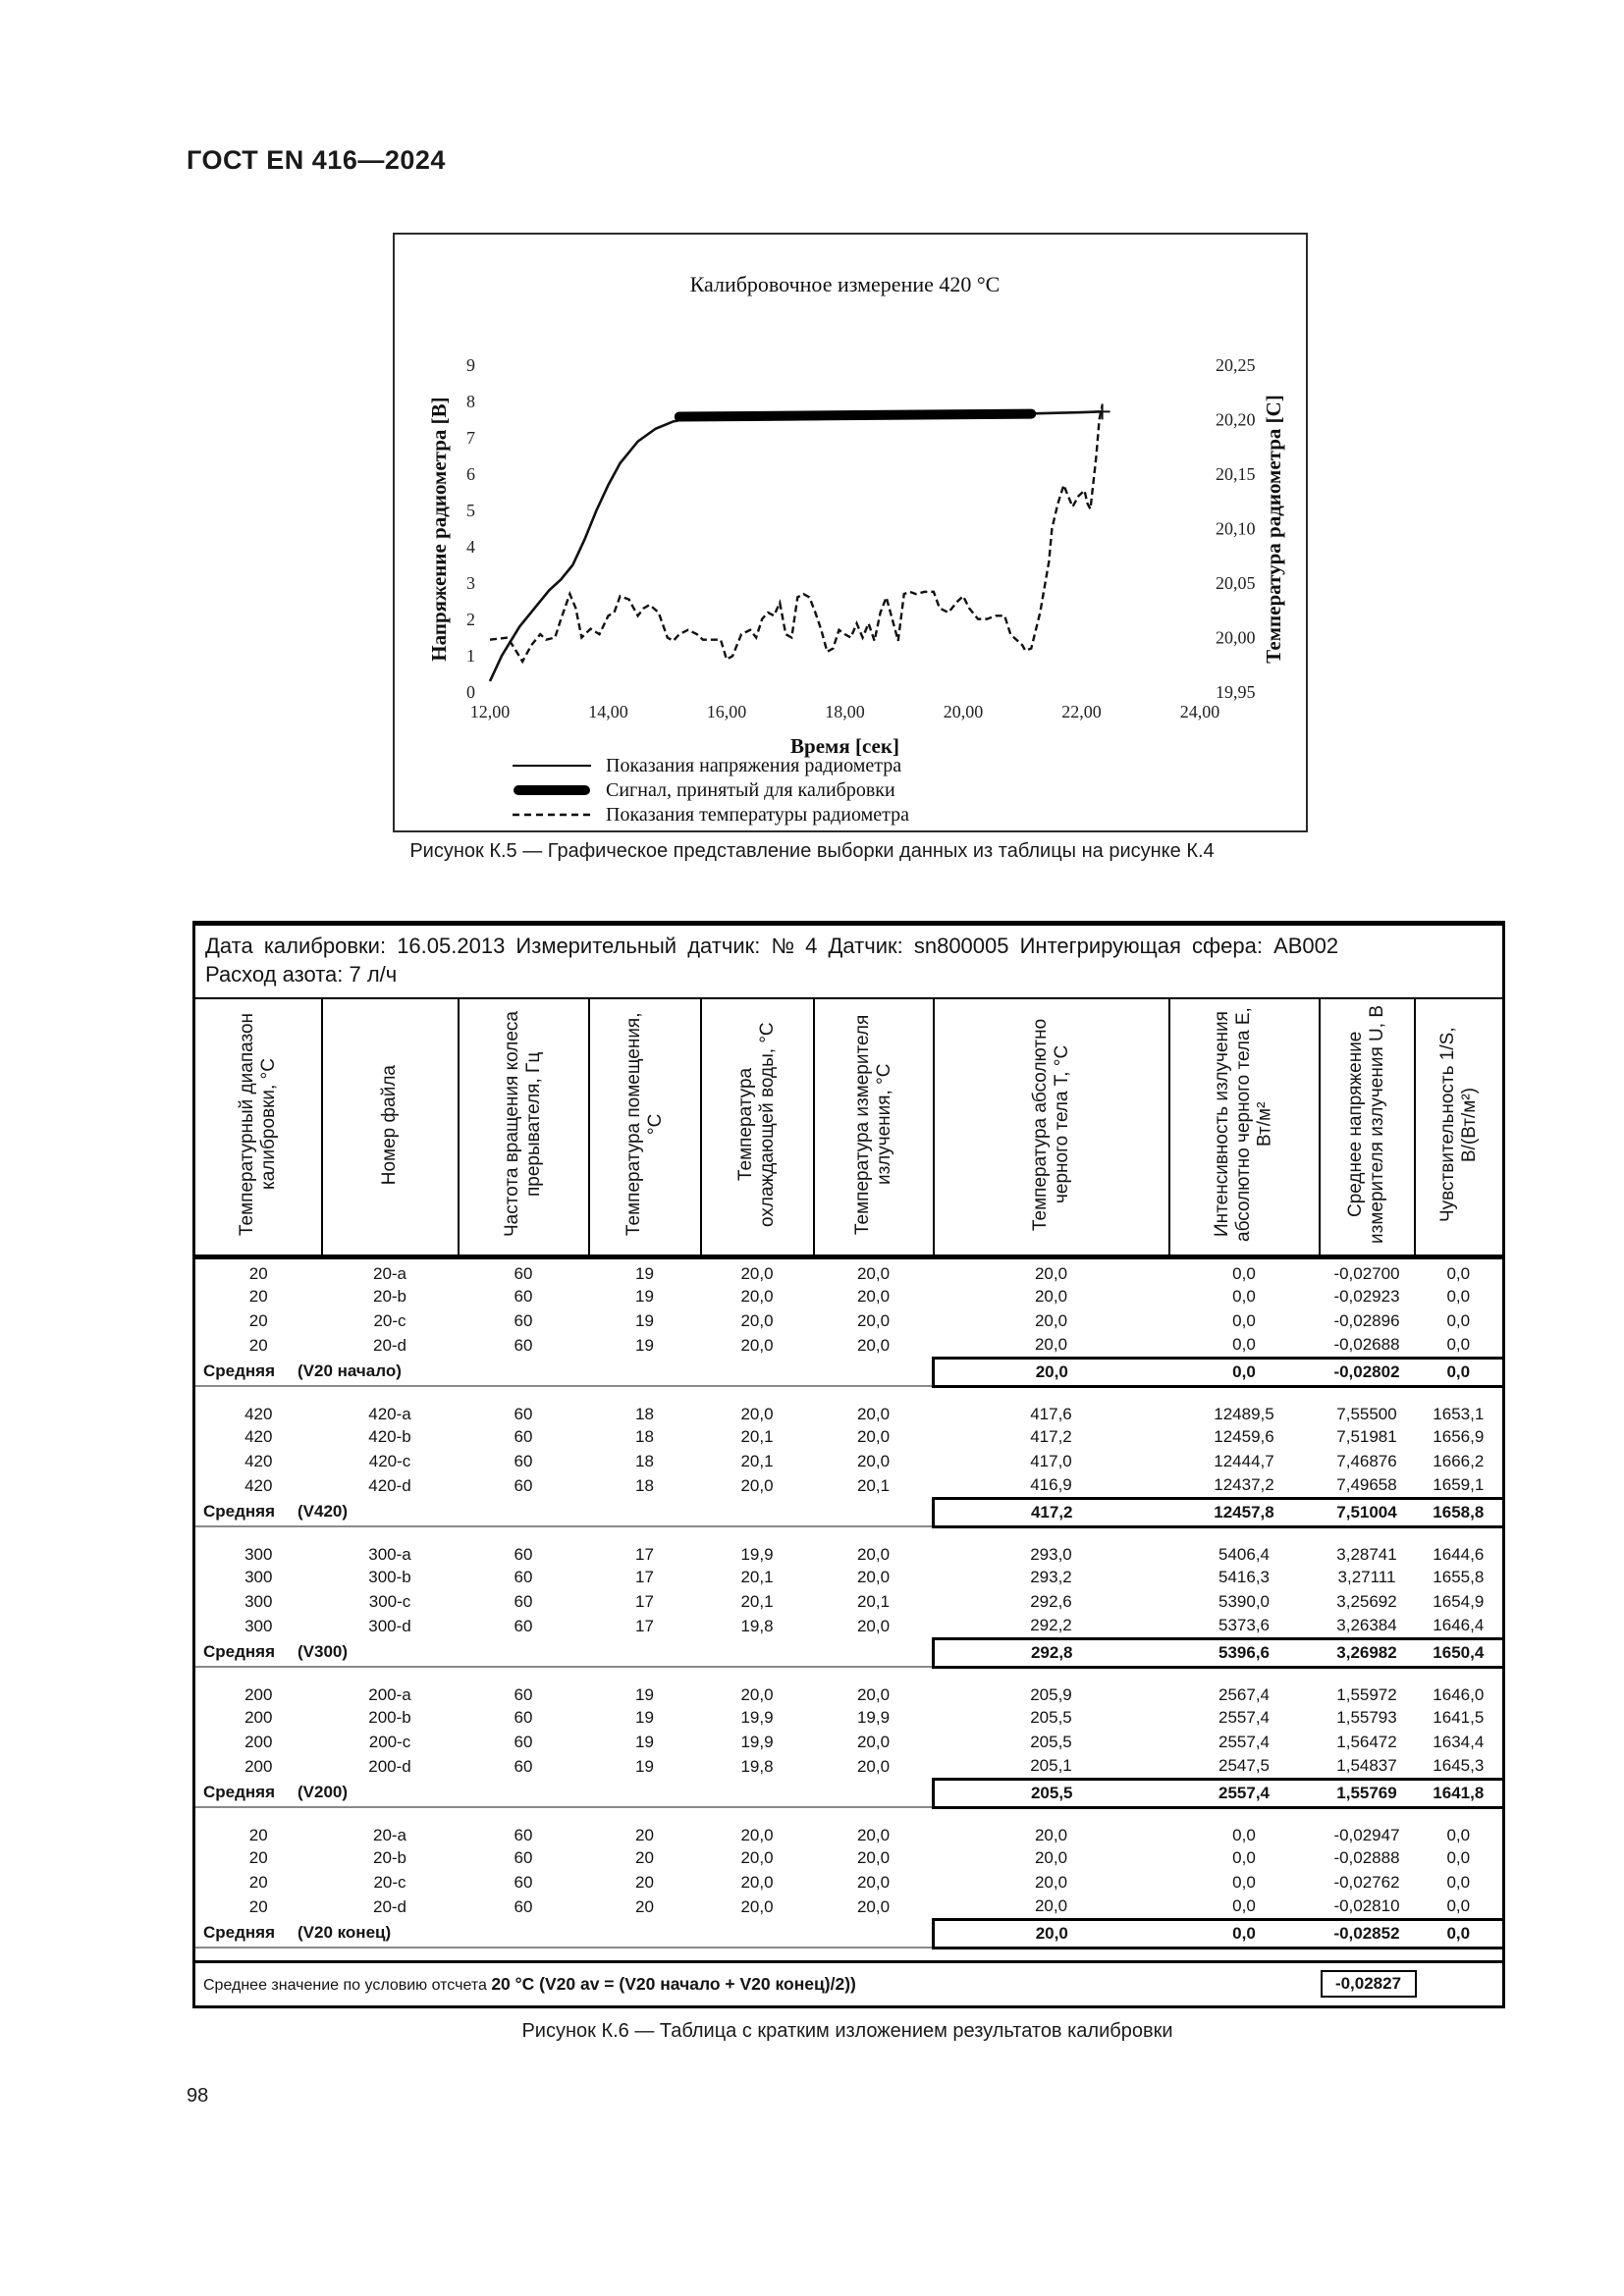 This screenshot has width=1624, height=2296. Describe the element at coordinates (389, 1906) in the screenshot. I see `table-cell: 20-d` at that location.